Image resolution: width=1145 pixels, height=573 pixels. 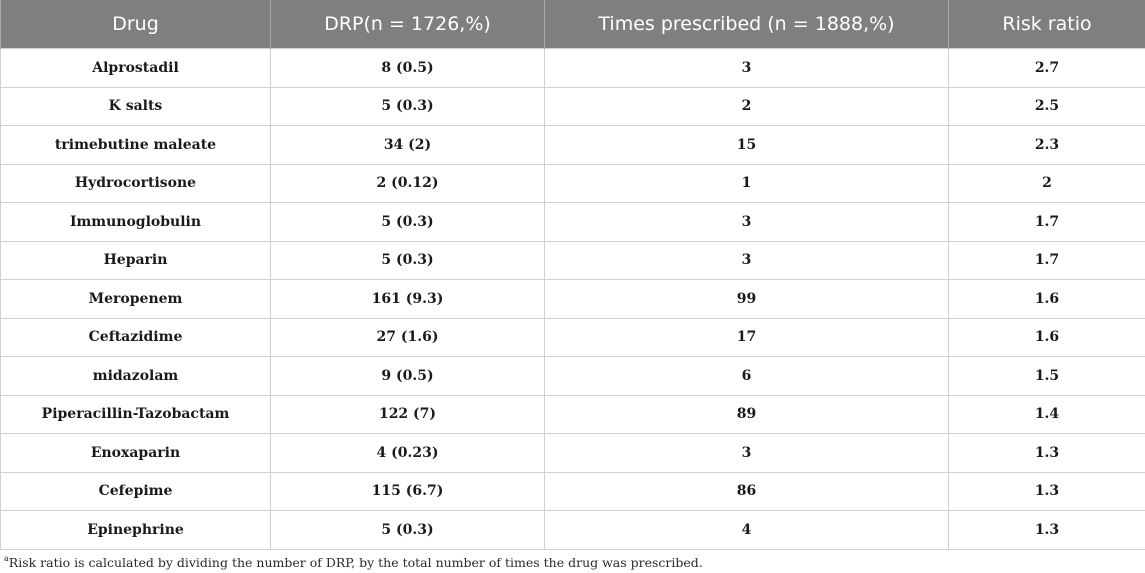 What do you see at coordinates (135, 68) in the screenshot?
I see `cell-drug: Alprostadil` at bounding box center [135, 68].